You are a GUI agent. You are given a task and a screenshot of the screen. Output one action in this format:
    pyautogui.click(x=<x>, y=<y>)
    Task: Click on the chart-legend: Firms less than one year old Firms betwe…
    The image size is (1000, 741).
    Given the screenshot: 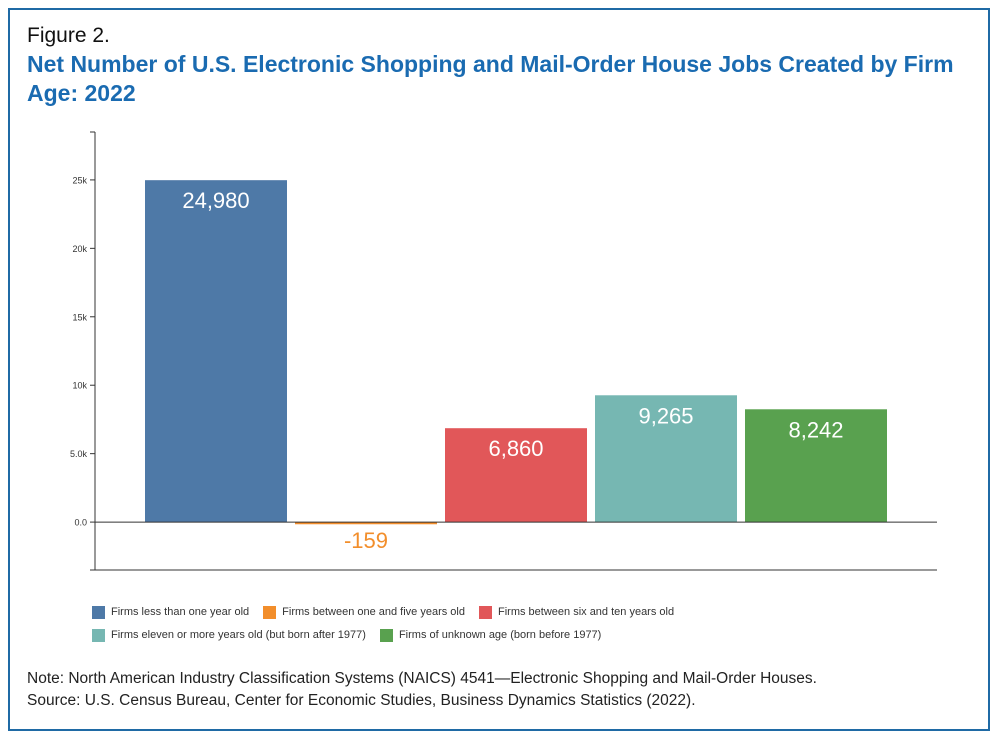 What is the action you would take?
    pyautogui.click(x=472, y=625)
    